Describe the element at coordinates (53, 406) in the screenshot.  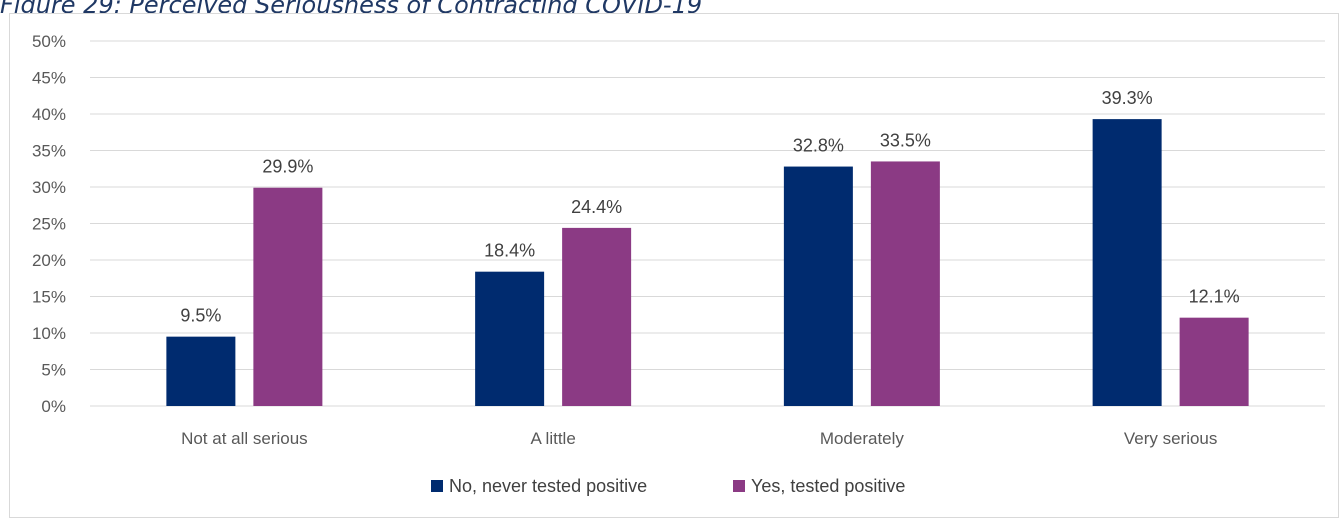
I see `y-tick-label: 0%` at that location.